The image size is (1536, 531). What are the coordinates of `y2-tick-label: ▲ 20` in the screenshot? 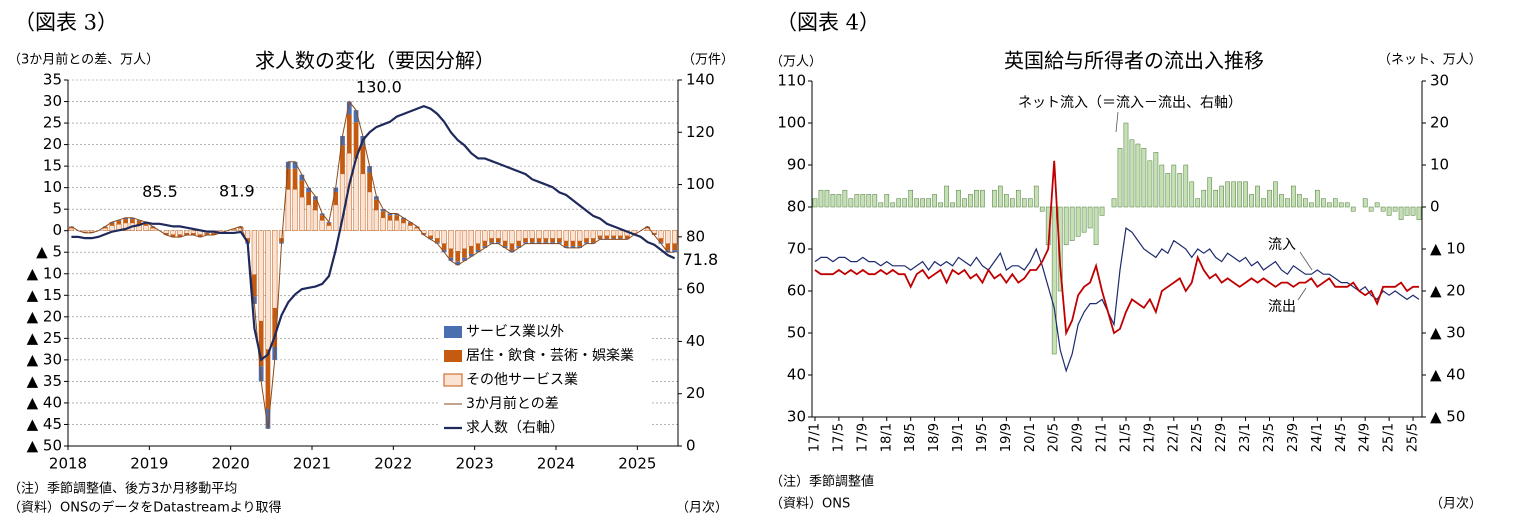 It's located at (1447, 291).